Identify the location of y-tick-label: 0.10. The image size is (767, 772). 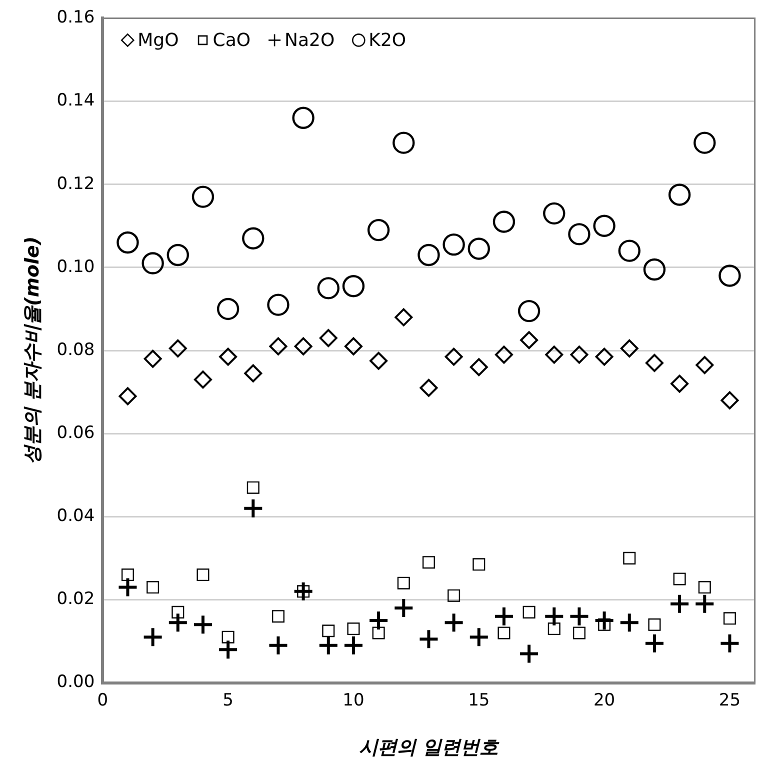
(75, 266).